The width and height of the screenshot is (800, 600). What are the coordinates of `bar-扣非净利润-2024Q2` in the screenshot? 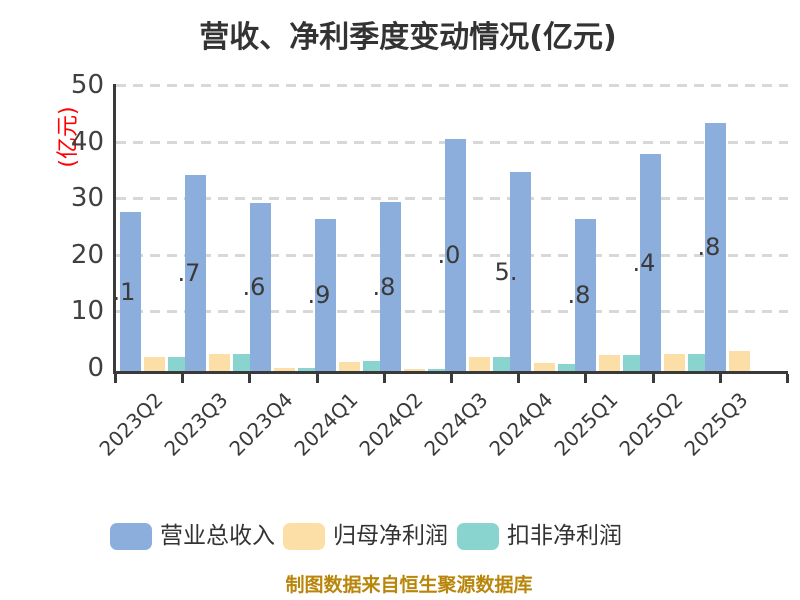 It's located at (438, 370).